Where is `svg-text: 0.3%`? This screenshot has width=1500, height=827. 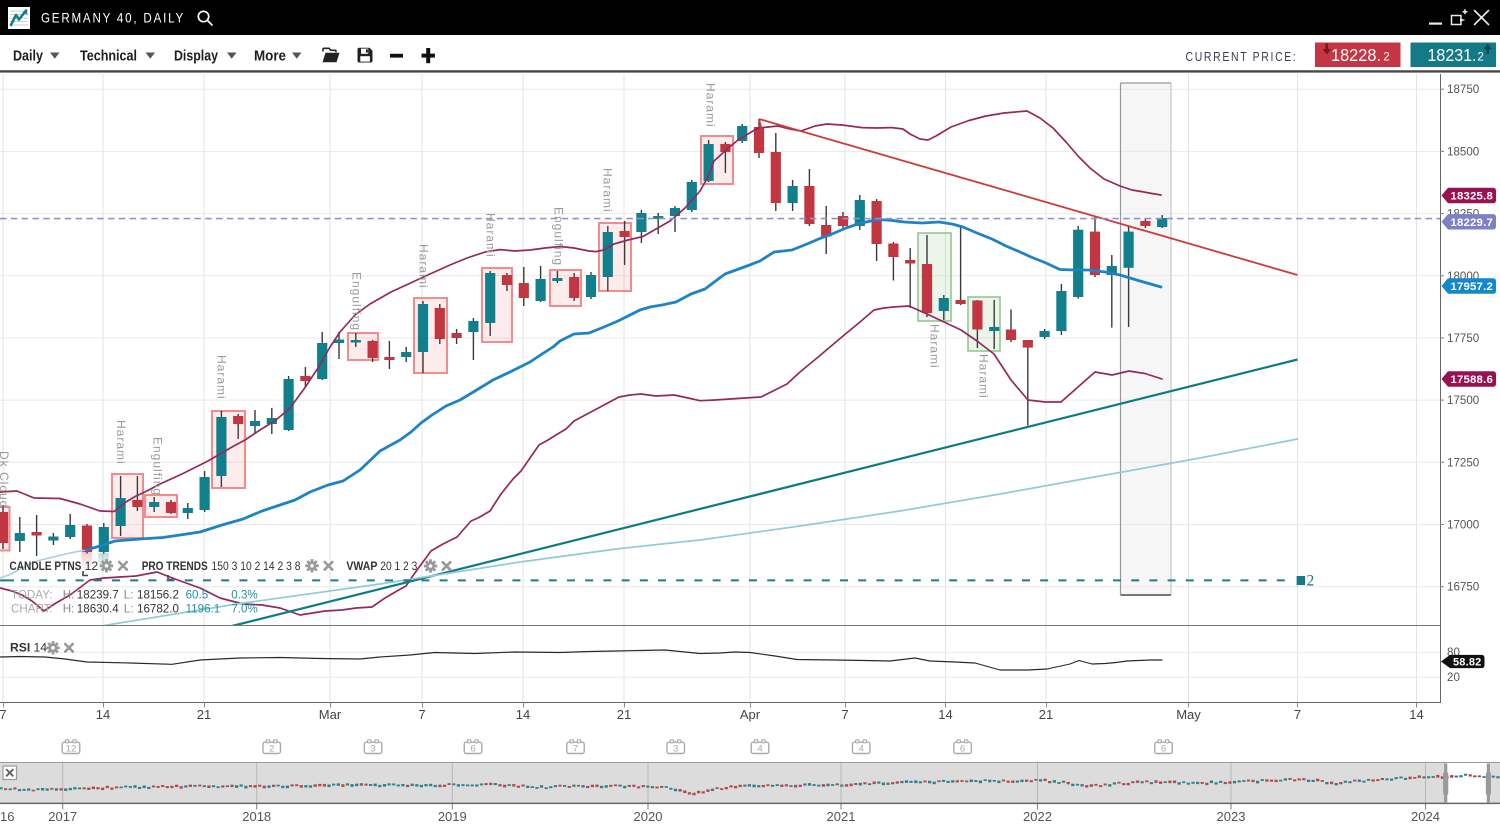 svg-text: 0.3% is located at coordinates (244, 594).